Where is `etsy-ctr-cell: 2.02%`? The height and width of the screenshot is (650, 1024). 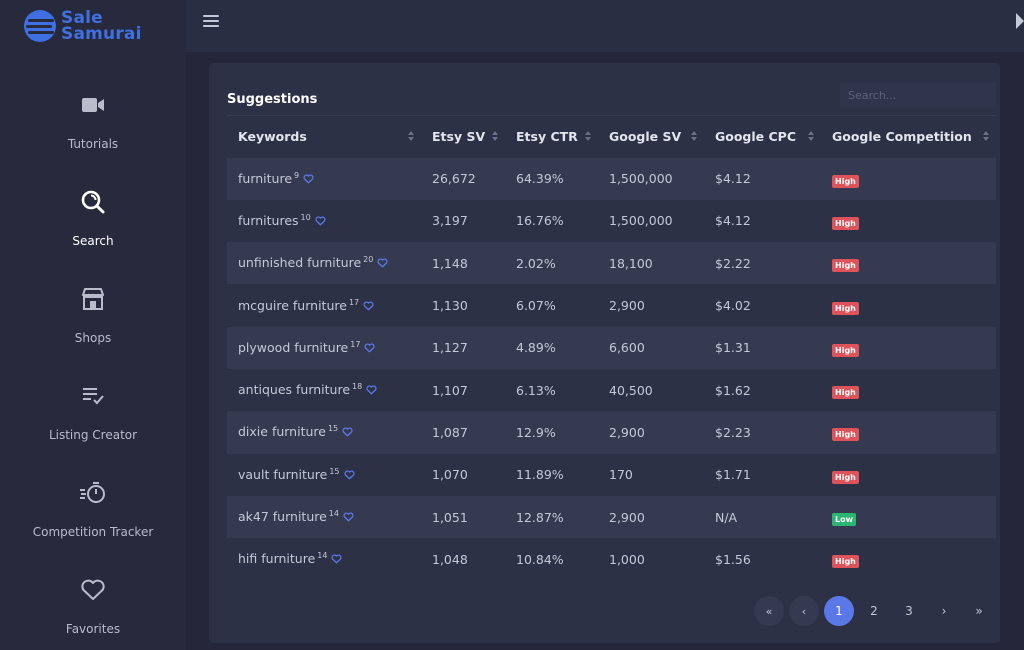
etsy-ctr-cell: 2.02% is located at coordinates (536, 263).